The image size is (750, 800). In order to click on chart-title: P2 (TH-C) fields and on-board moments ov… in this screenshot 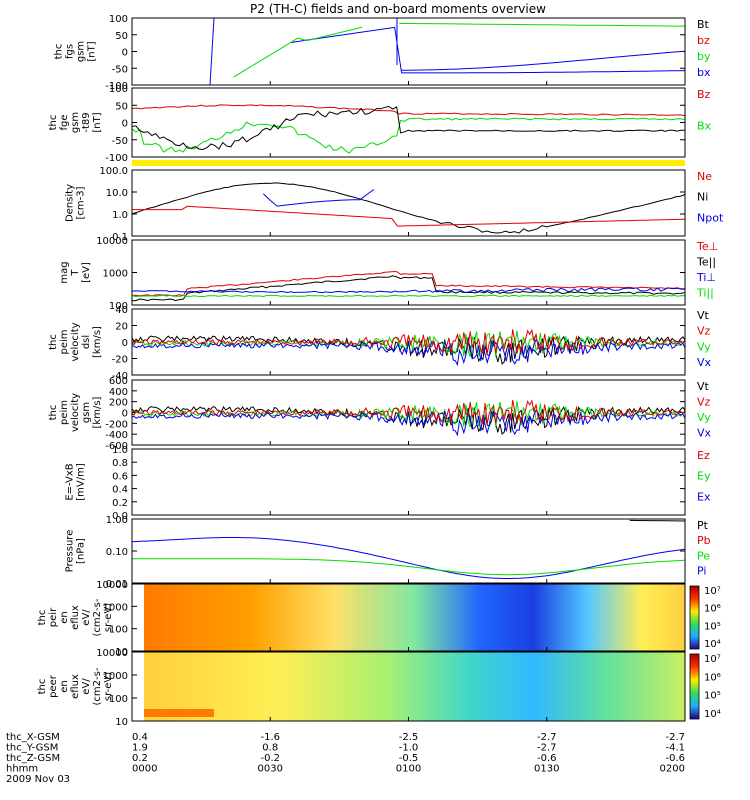, I will do `click(398, 9)`.